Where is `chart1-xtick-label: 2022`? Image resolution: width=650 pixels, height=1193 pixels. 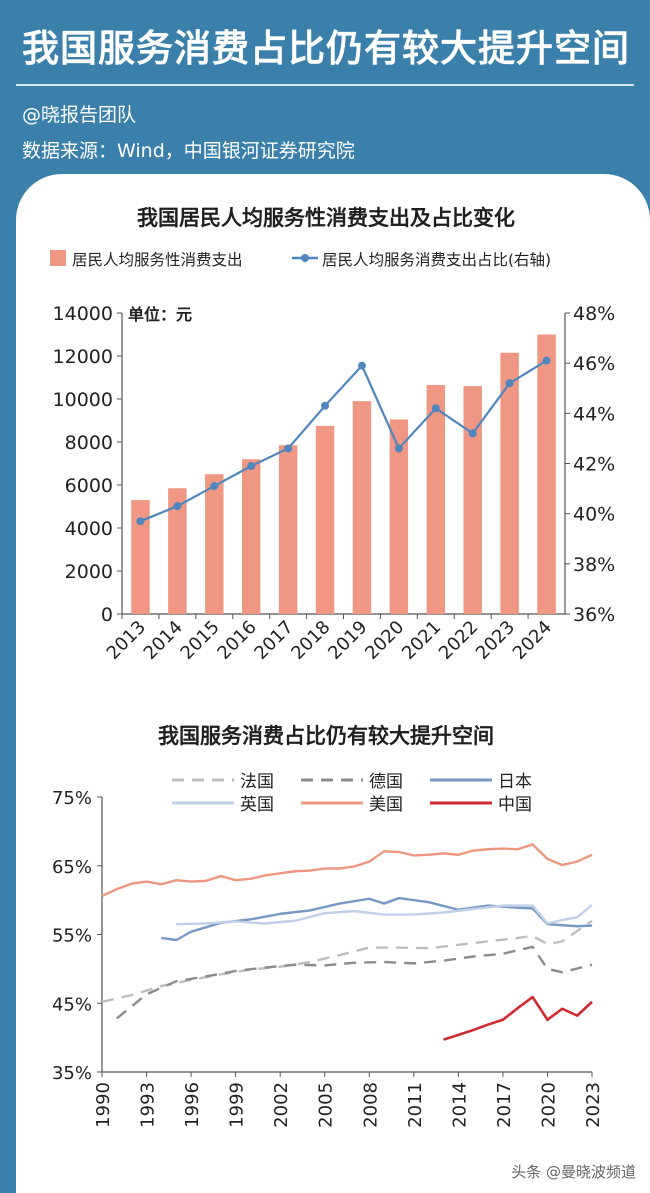
chart1-xtick-label: 2022 is located at coordinates (458, 640).